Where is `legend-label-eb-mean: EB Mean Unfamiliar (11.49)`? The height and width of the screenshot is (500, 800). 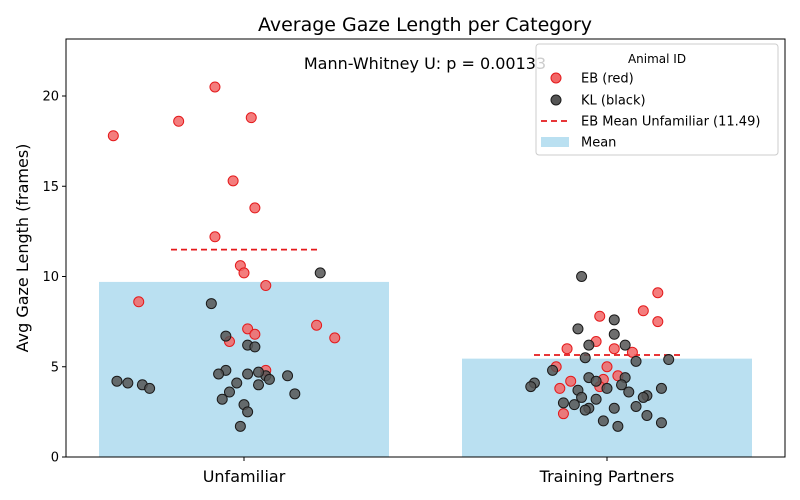 legend-label-eb-mean: EB Mean Unfamiliar (11.49) is located at coordinates (670, 122).